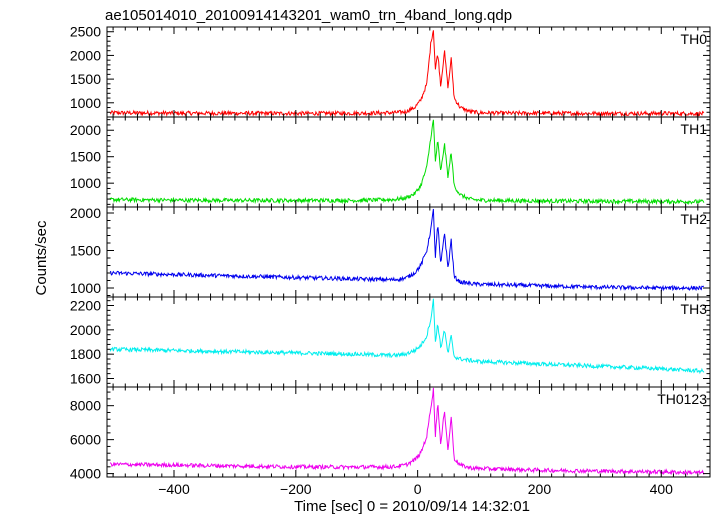 The image size is (717, 516). I want to click on panel-label-th2: TH2, so click(694, 219).